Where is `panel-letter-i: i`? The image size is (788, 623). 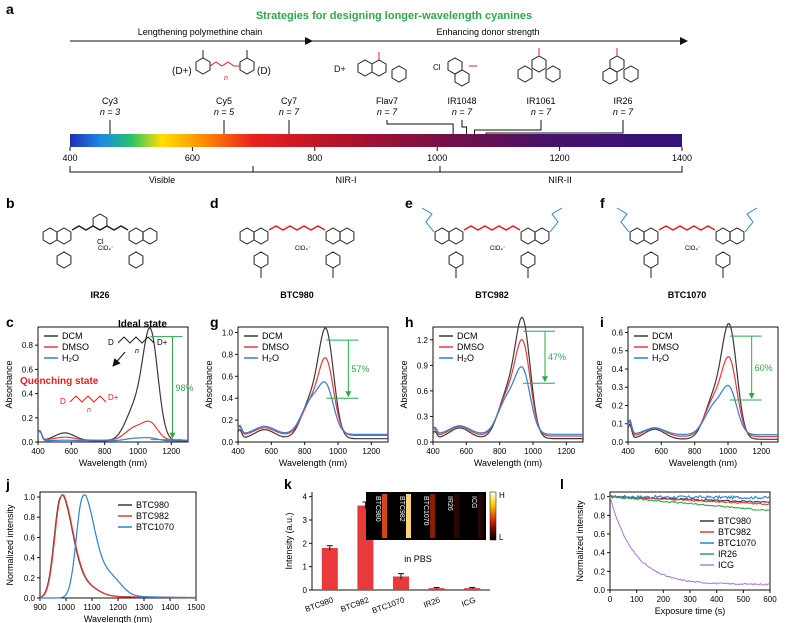
panel-letter-i: i is located at coordinates (602, 322).